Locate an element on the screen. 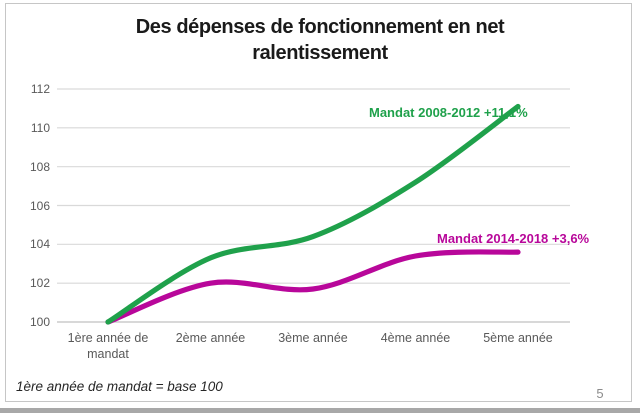 This screenshot has height=413, width=640. page-number: 5 is located at coordinates (600, 393).